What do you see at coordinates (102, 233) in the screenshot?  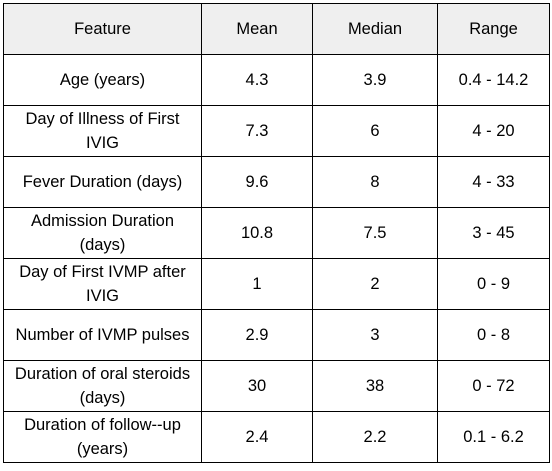 I see `cell-feature: Admission Duration (days)` at bounding box center [102, 233].